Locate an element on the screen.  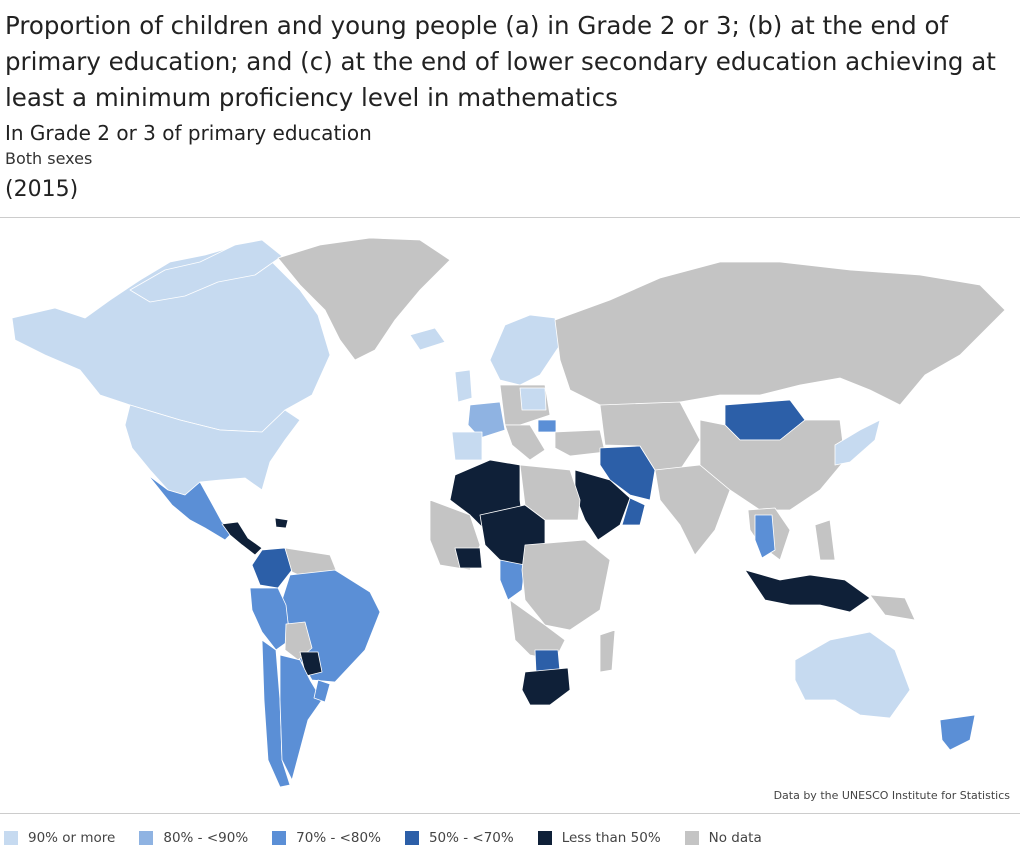
legend-item-70-80: 70% - <80% is located at coordinates (326, 838).